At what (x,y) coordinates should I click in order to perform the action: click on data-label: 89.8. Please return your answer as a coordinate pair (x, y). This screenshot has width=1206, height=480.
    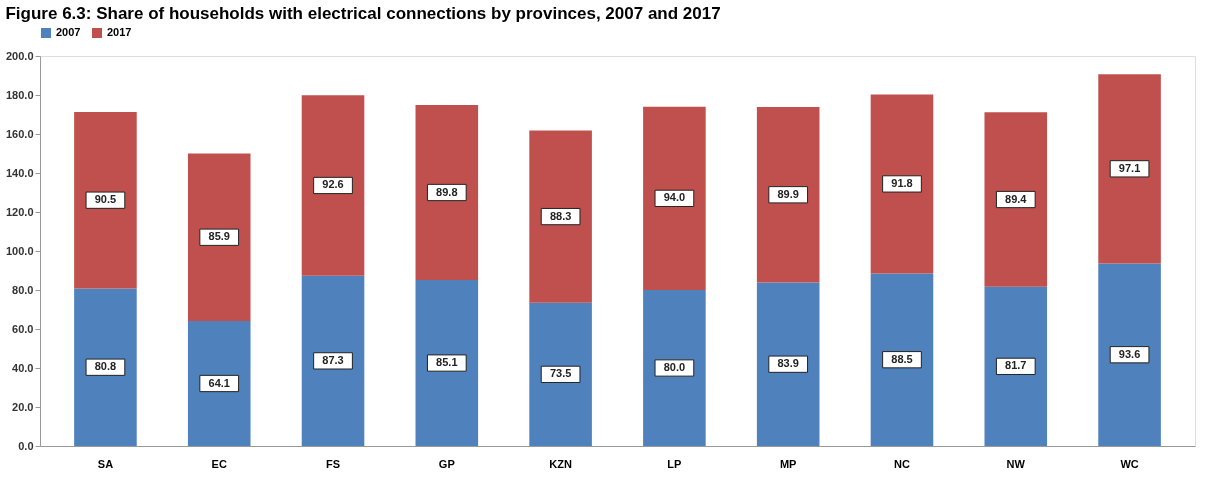
    Looking at the image, I should click on (447, 191).